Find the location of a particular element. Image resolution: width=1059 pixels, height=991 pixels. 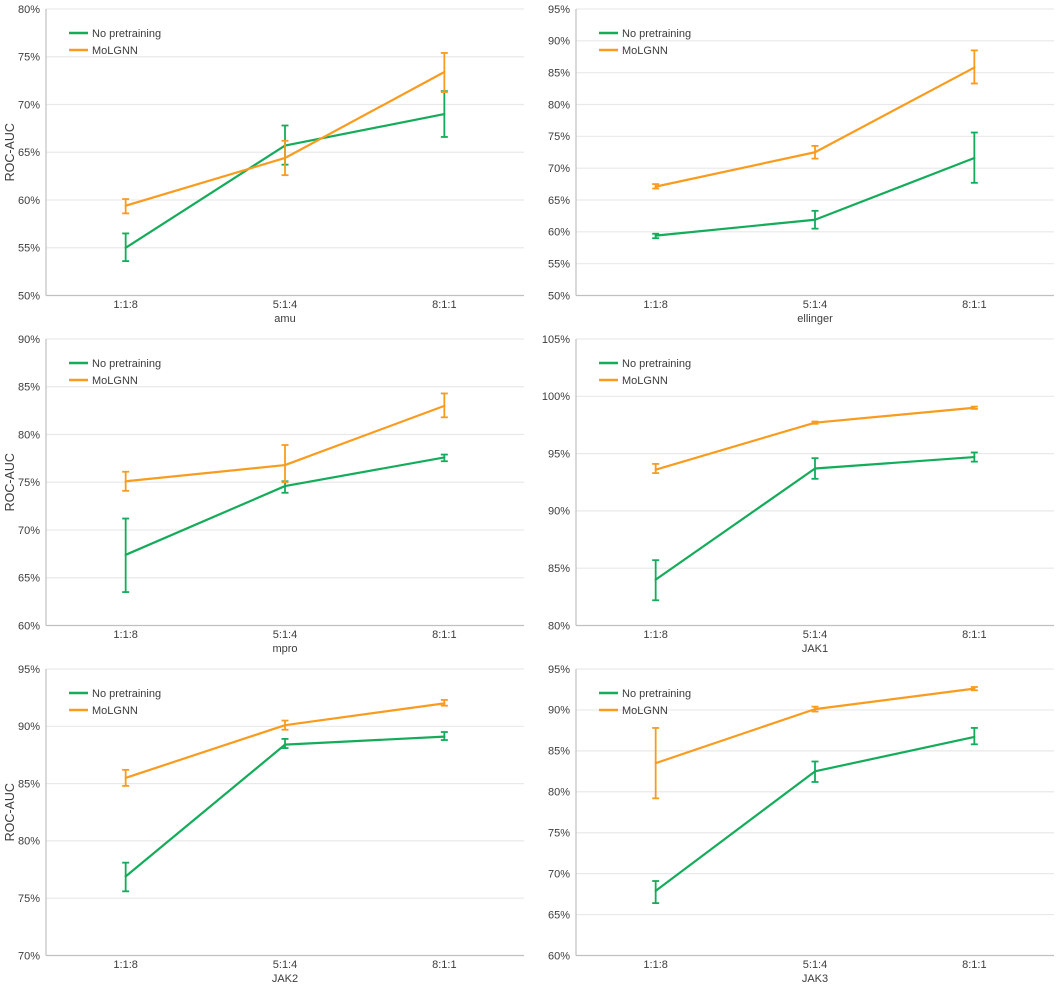

y-tick-label: 100% is located at coordinates (556, 397).